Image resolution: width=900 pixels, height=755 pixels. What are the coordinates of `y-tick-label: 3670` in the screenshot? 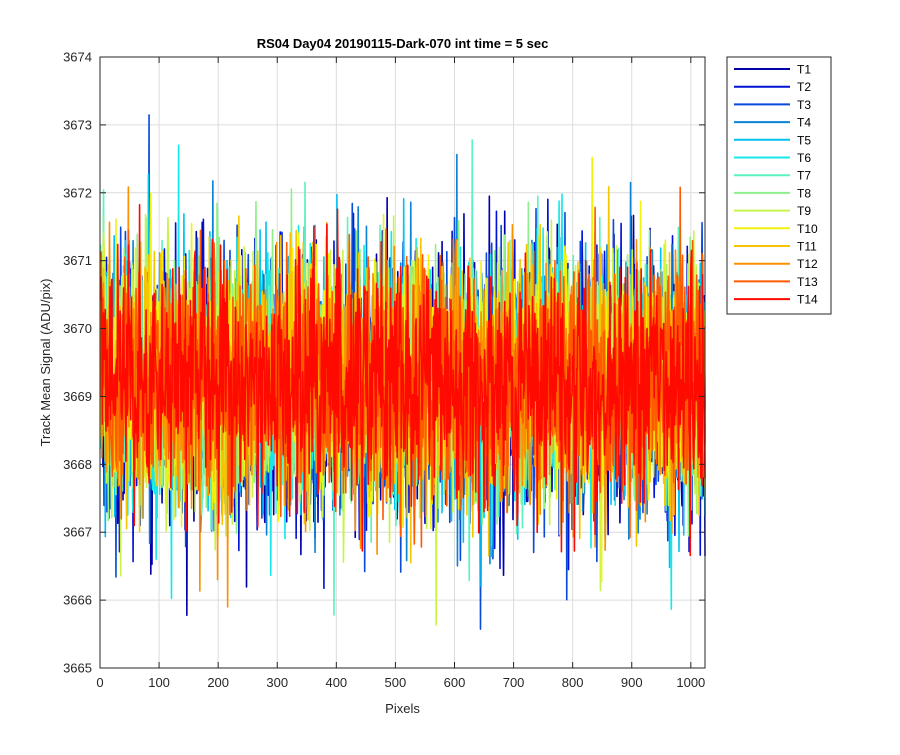 It's located at (77, 328).